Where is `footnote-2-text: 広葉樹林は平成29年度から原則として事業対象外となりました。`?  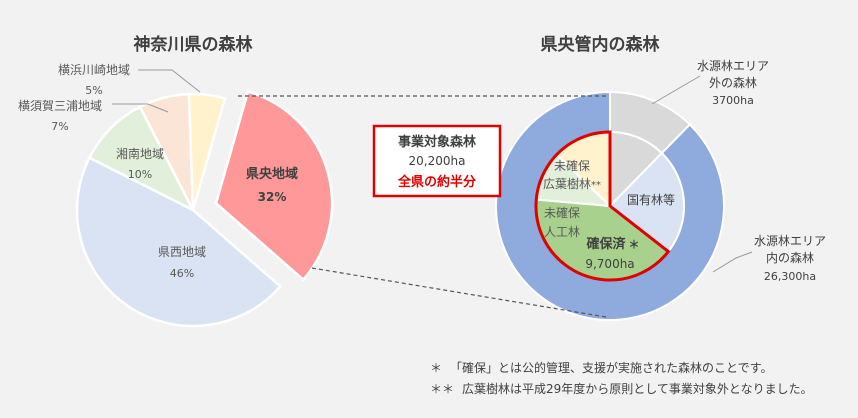
footnote-2-text: 広葉樹林は平成29年度から原則として事業対象外となりました。 is located at coordinates (637, 388).